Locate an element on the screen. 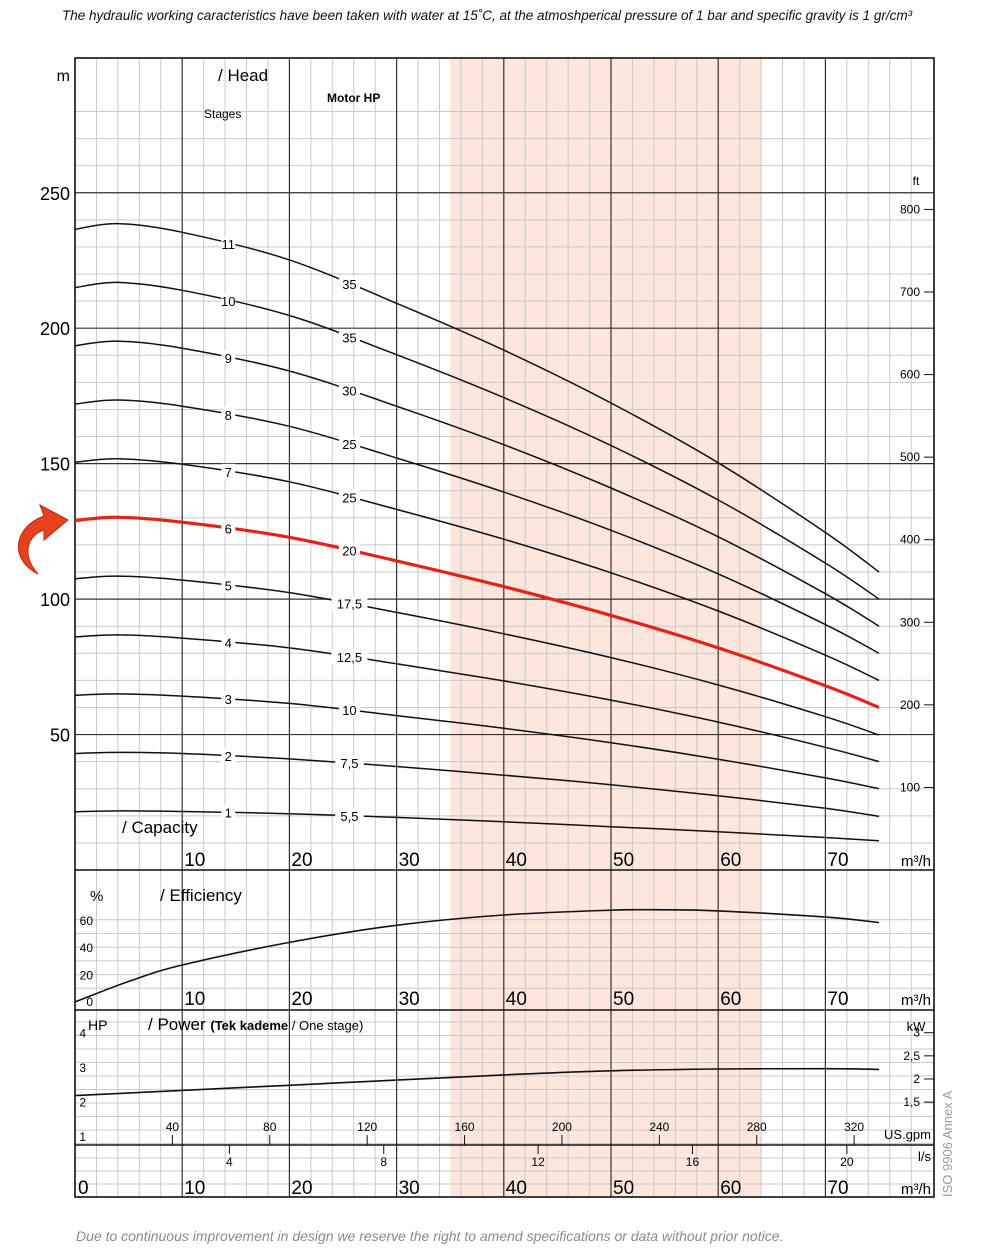  stage-label: 1 is located at coordinates (228, 812).